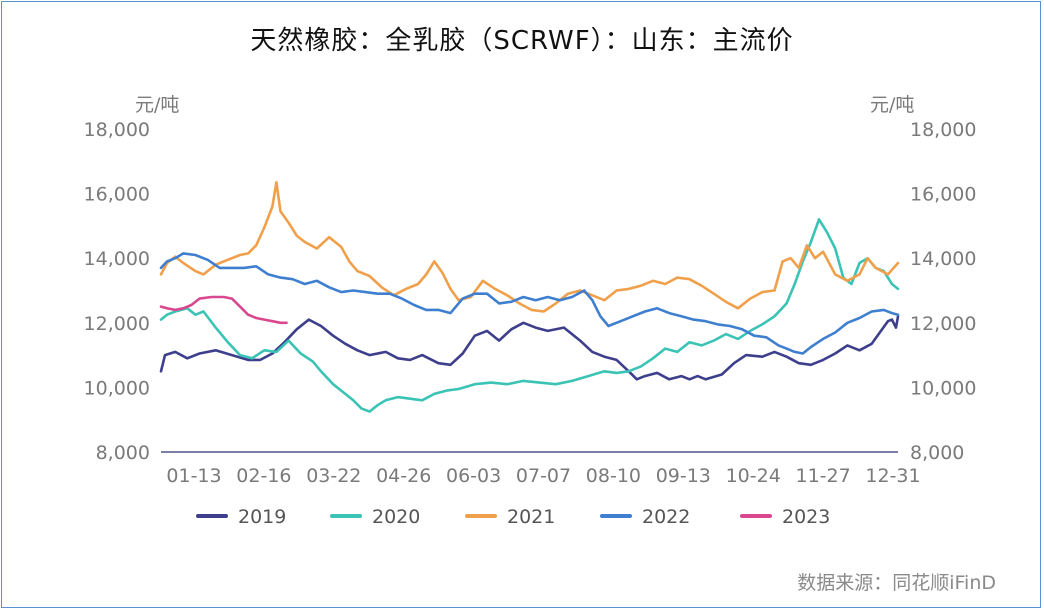  What do you see at coordinates (943, 259) in the screenshot?
I see `y-tick-right-label: 14,000` at bounding box center [943, 259].